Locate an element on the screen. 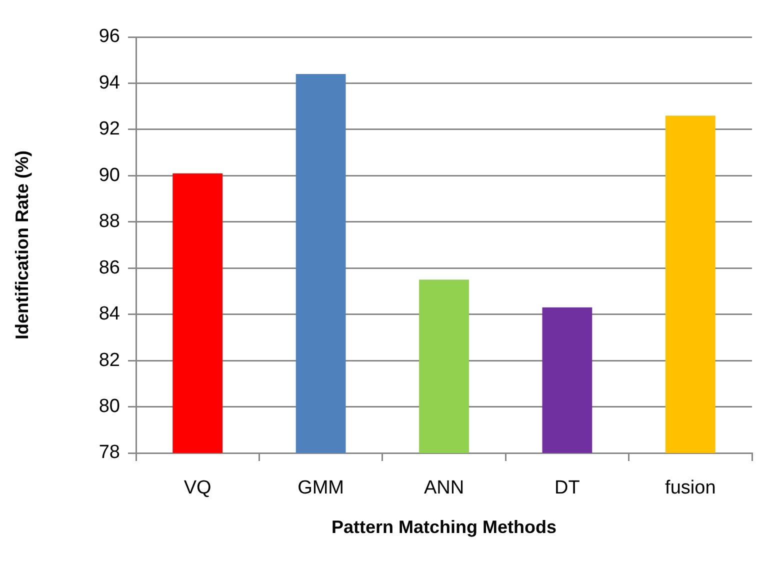  y-tick-label: 84 is located at coordinates (109, 314).